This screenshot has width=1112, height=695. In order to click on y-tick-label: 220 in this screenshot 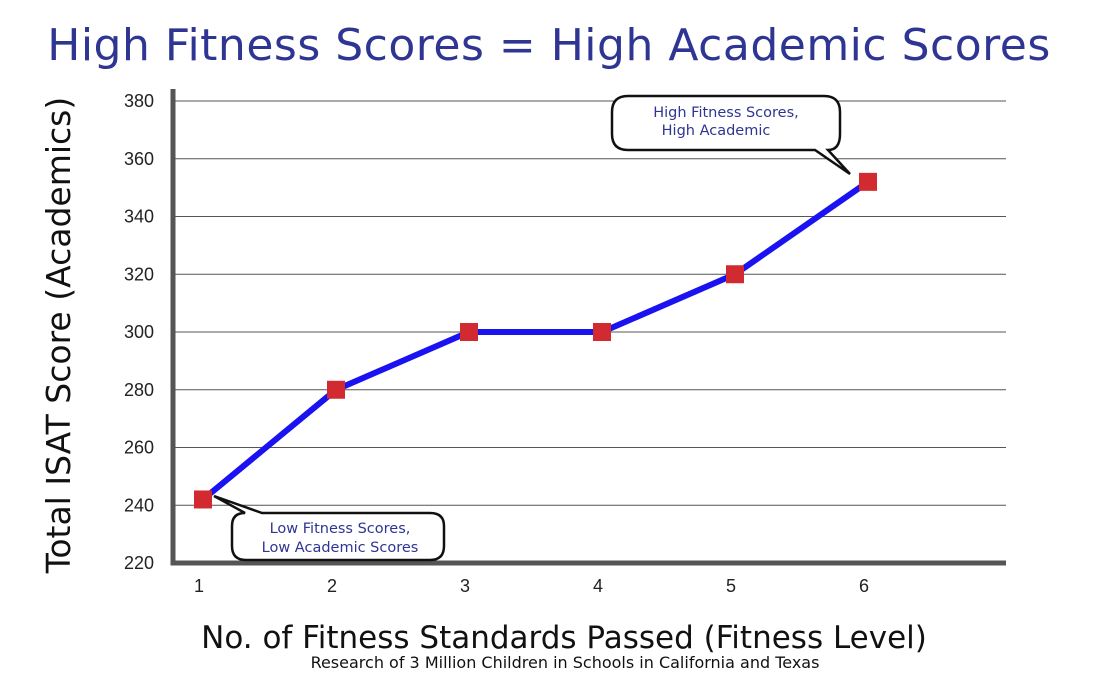, I will do `click(139, 563)`.